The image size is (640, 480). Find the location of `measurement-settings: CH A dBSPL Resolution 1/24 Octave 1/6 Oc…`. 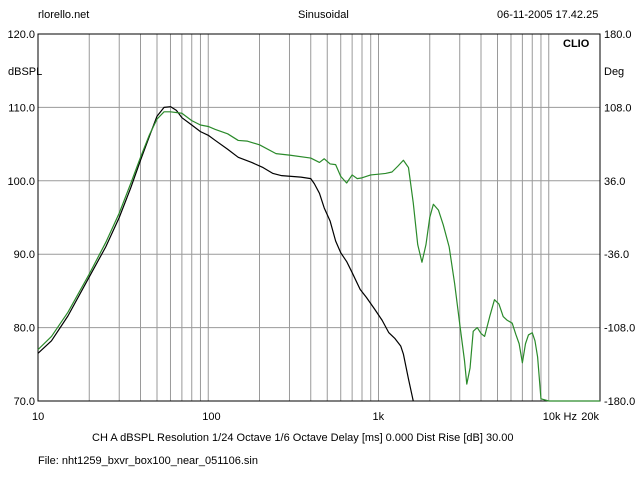

measurement-settings: CH A dBSPL Resolution 1/24 Octave 1/6 Oc… is located at coordinates (303, 438).